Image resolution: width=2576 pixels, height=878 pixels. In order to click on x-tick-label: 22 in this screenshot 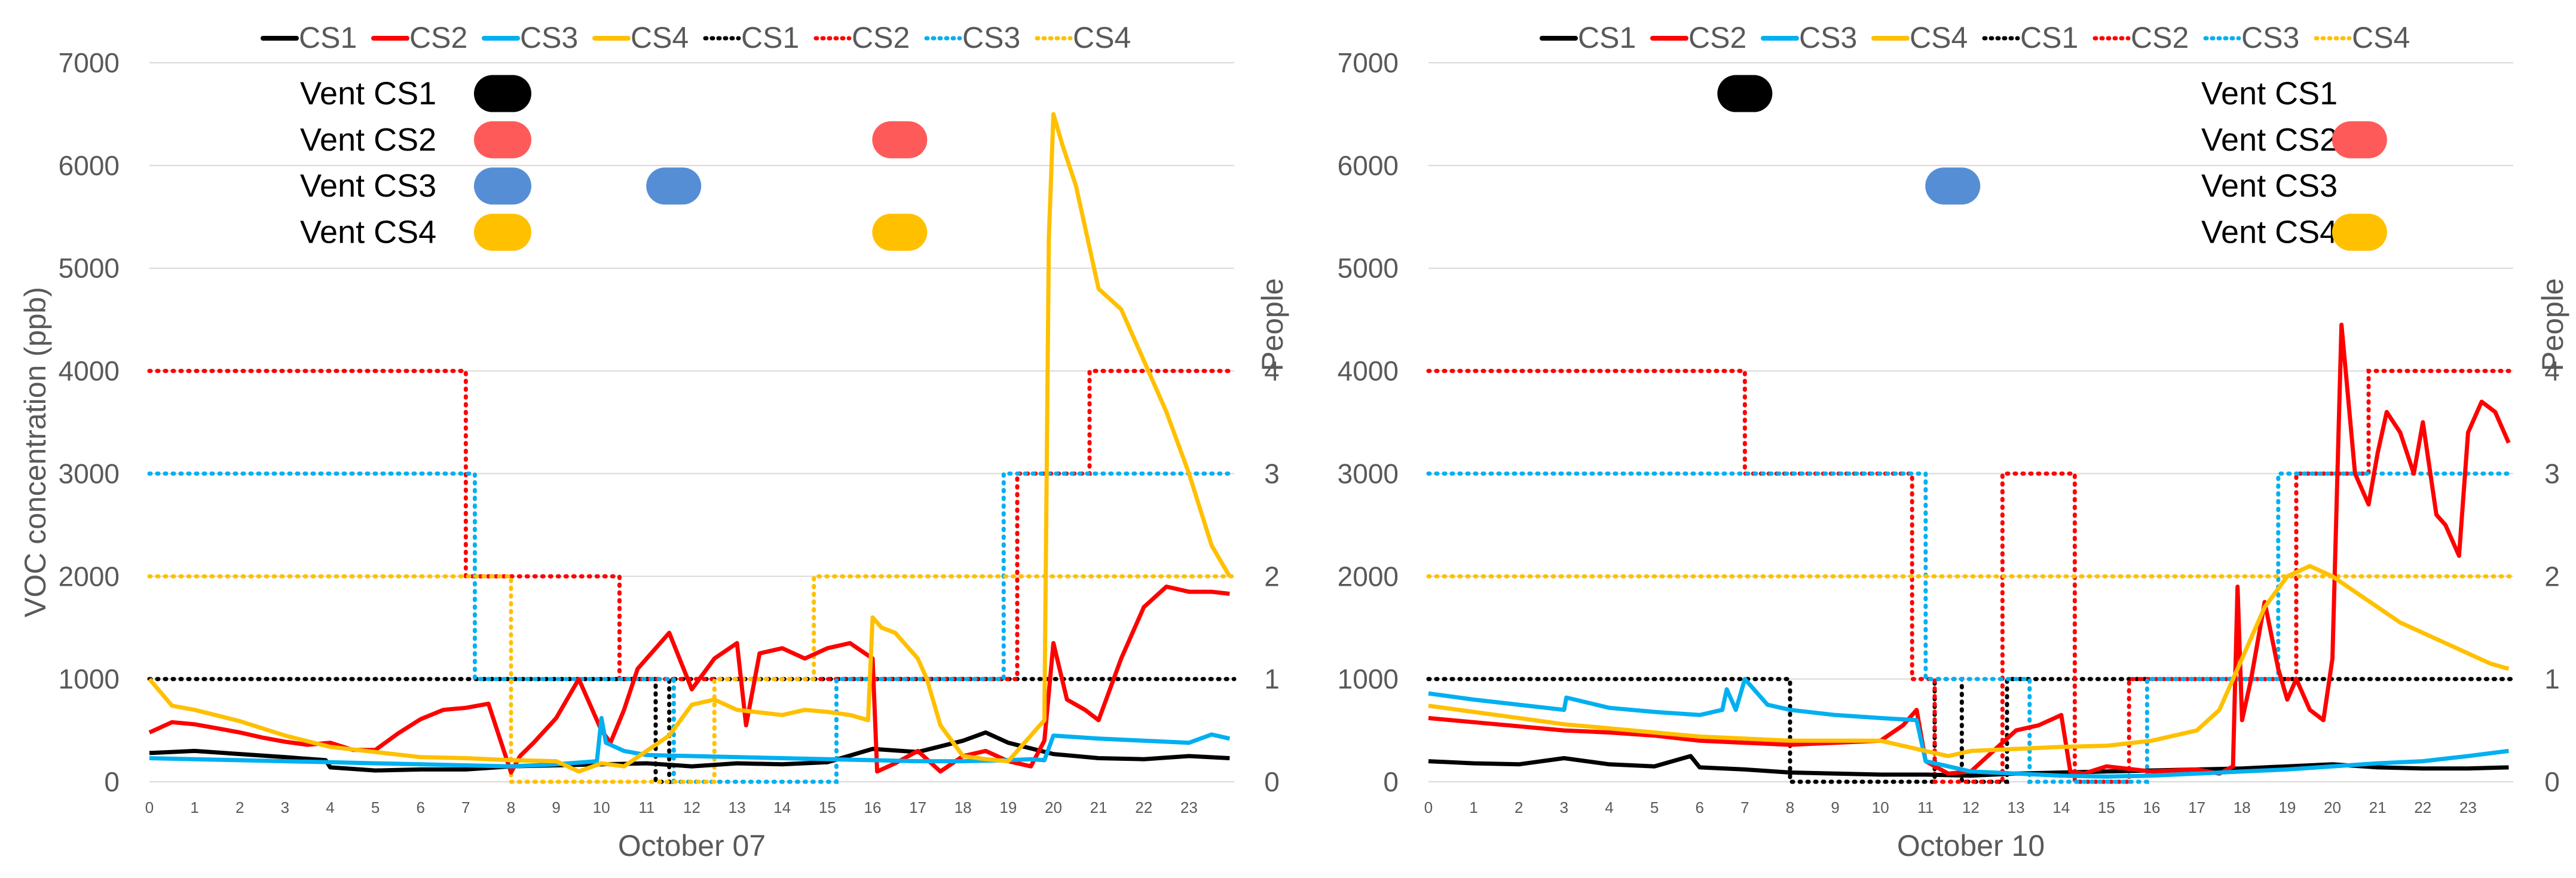, I will do `click(1143, 807)`.